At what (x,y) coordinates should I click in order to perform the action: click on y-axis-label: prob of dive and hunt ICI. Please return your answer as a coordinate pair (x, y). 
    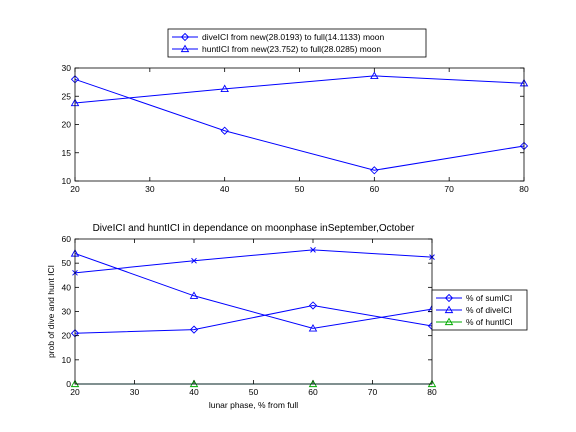
    Looking at the image, I should click on (51, 311).